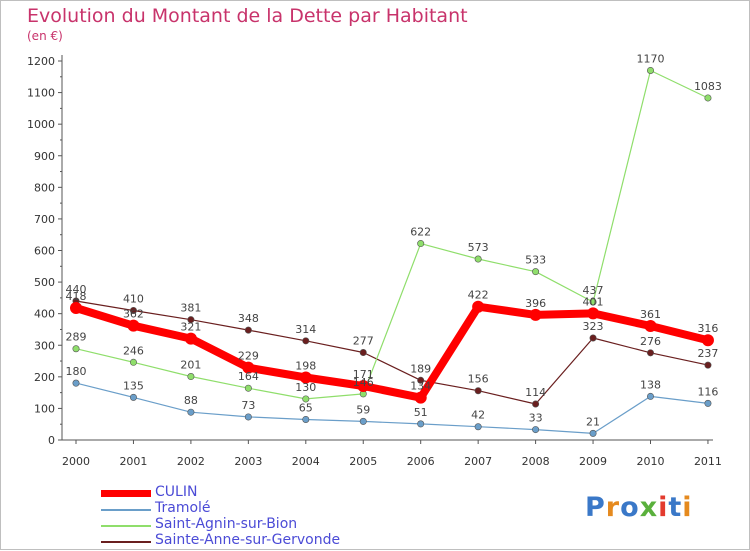 This screenshot has height=551, width=750. What do you see at coordinates (708, 461) in the screenshot?
I see `x-tick-label: 2011` at bounding box center [708, 461].